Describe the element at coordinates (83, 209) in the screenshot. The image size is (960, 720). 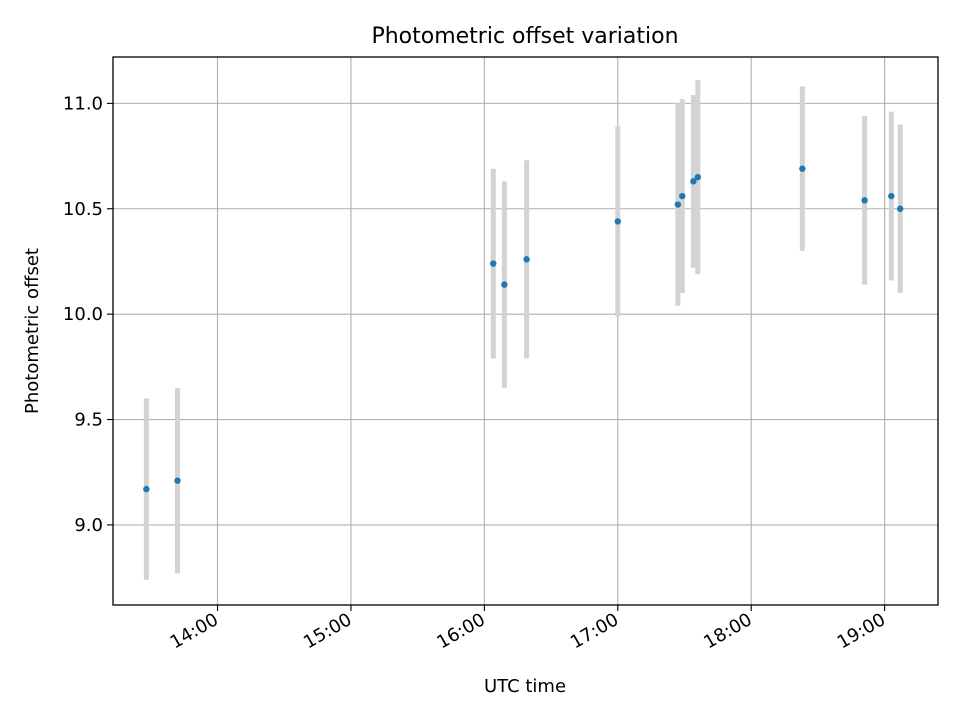
I see `y-tick-label: 10.5` at that location.